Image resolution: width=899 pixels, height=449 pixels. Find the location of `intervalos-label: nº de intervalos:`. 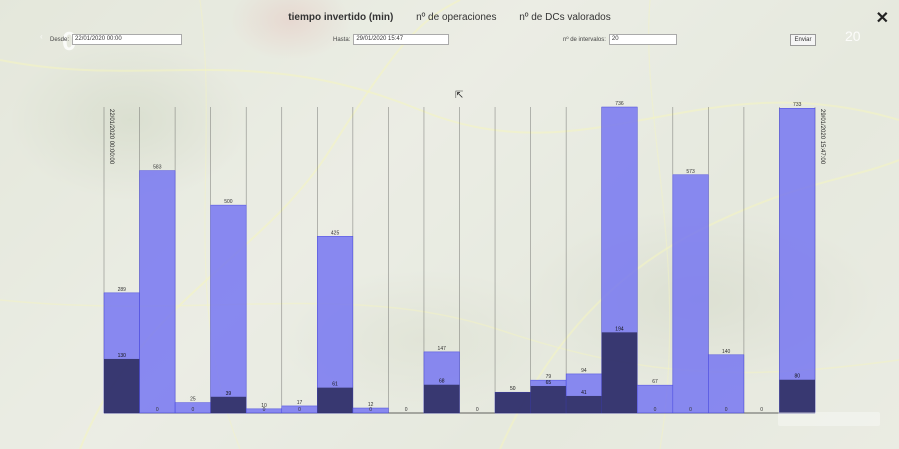

intervalos-label: nº de intervalos: is located at coordinates (584, 39).